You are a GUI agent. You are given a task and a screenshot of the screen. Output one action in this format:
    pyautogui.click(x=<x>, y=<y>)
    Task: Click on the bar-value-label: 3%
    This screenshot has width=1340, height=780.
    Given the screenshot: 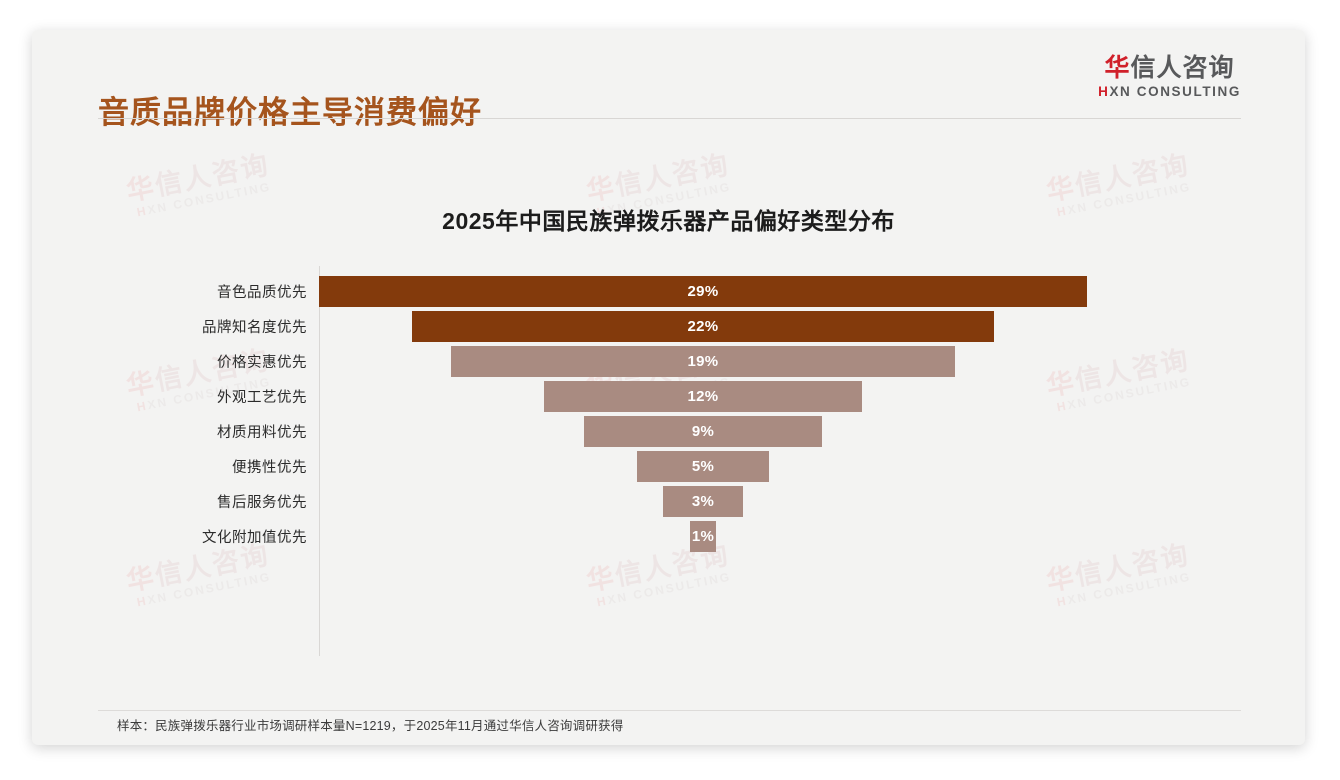 What is the action you would take?
    pyautogui.click(x=703, y=501)
    